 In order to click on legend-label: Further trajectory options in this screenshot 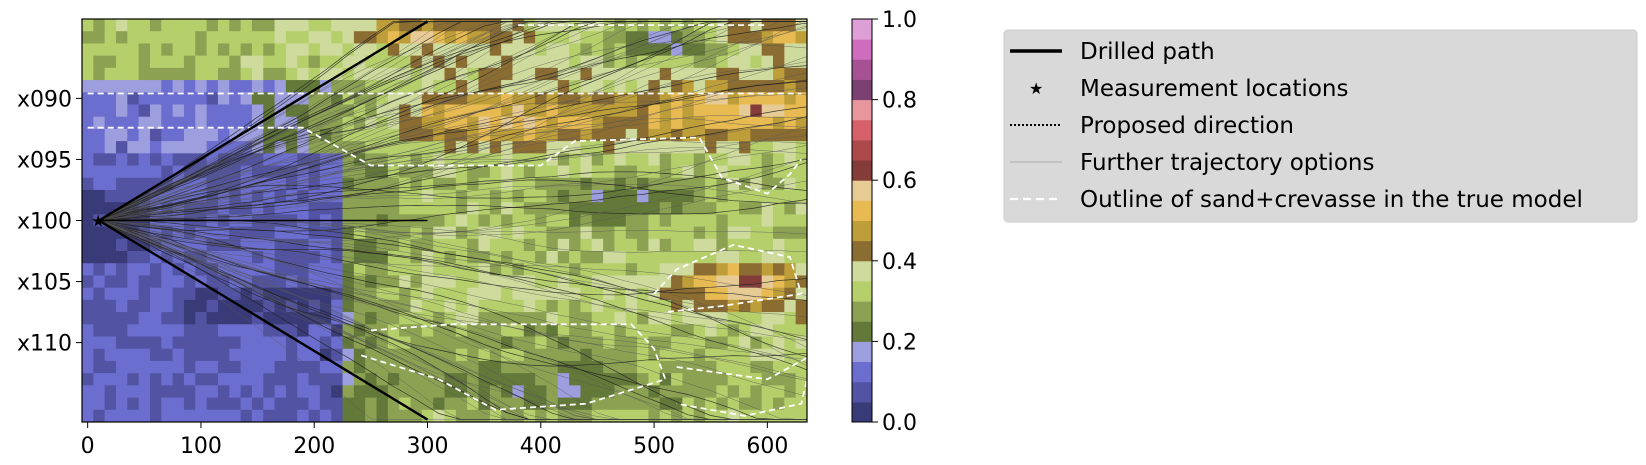, I will do `click(1227, 163)`.